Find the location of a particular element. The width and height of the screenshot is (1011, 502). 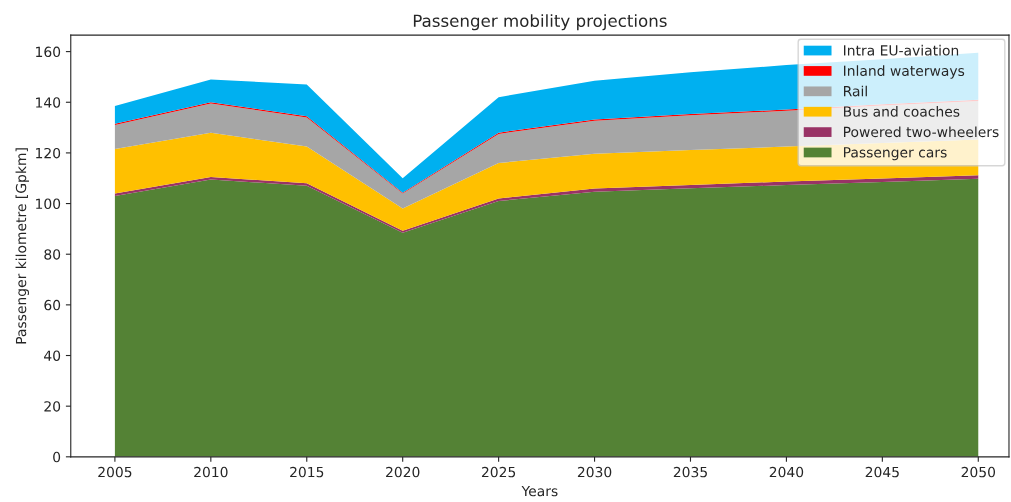

y-tick-label: 120 is located at coordinates (48, 153).